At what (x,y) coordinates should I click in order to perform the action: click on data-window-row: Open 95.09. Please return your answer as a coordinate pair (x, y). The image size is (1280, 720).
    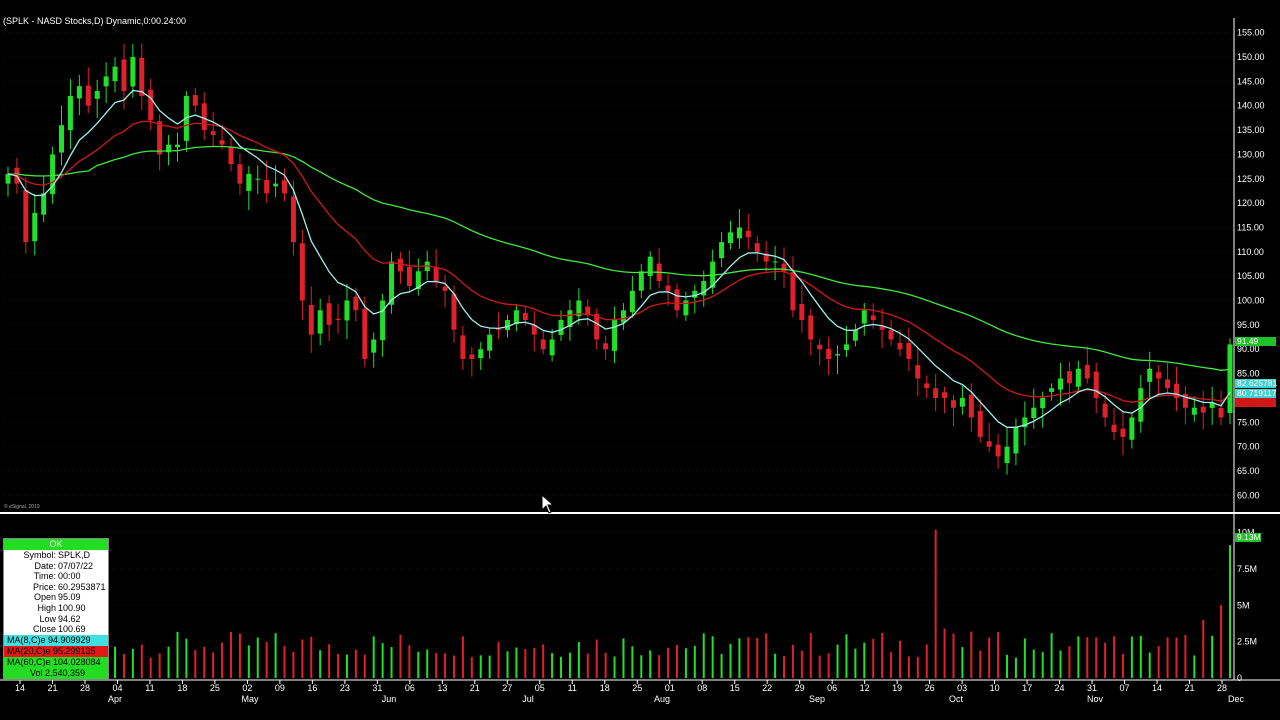
    Looking at the image, I should click on (56, 597).